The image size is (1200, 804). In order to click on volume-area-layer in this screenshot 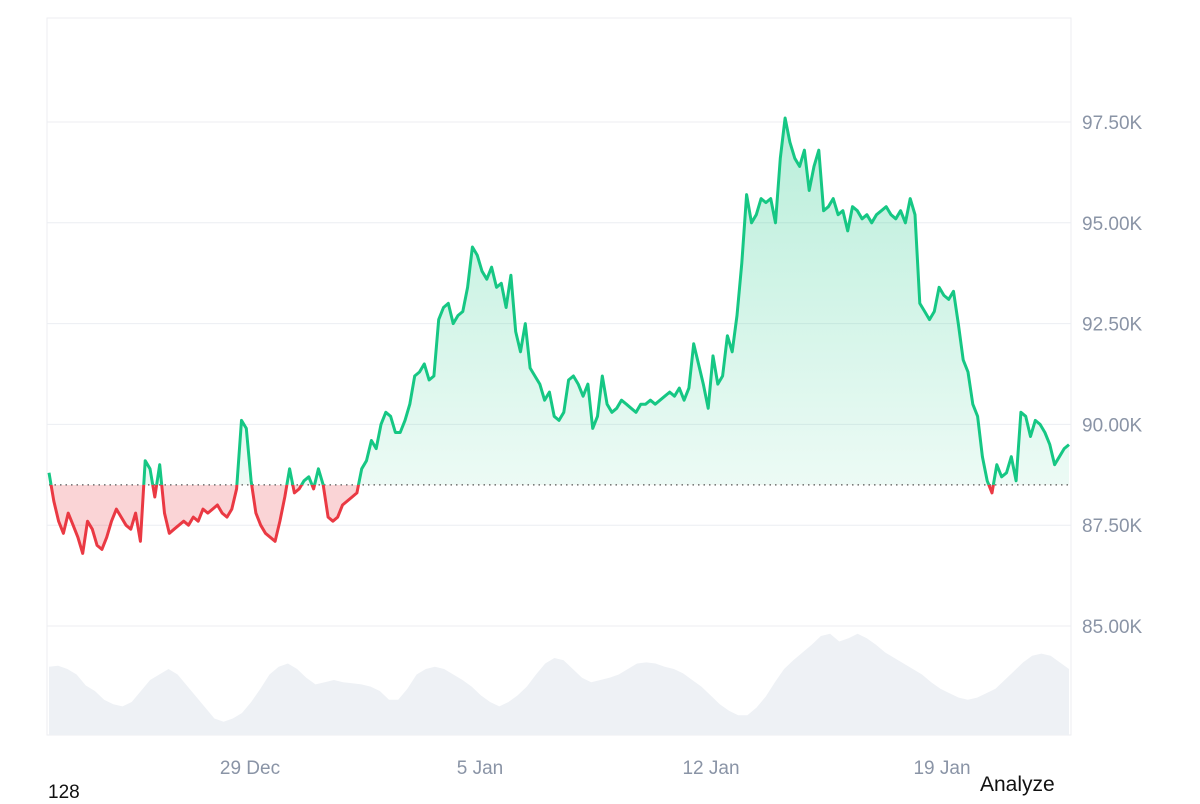, I will do `click(559, 684)`.